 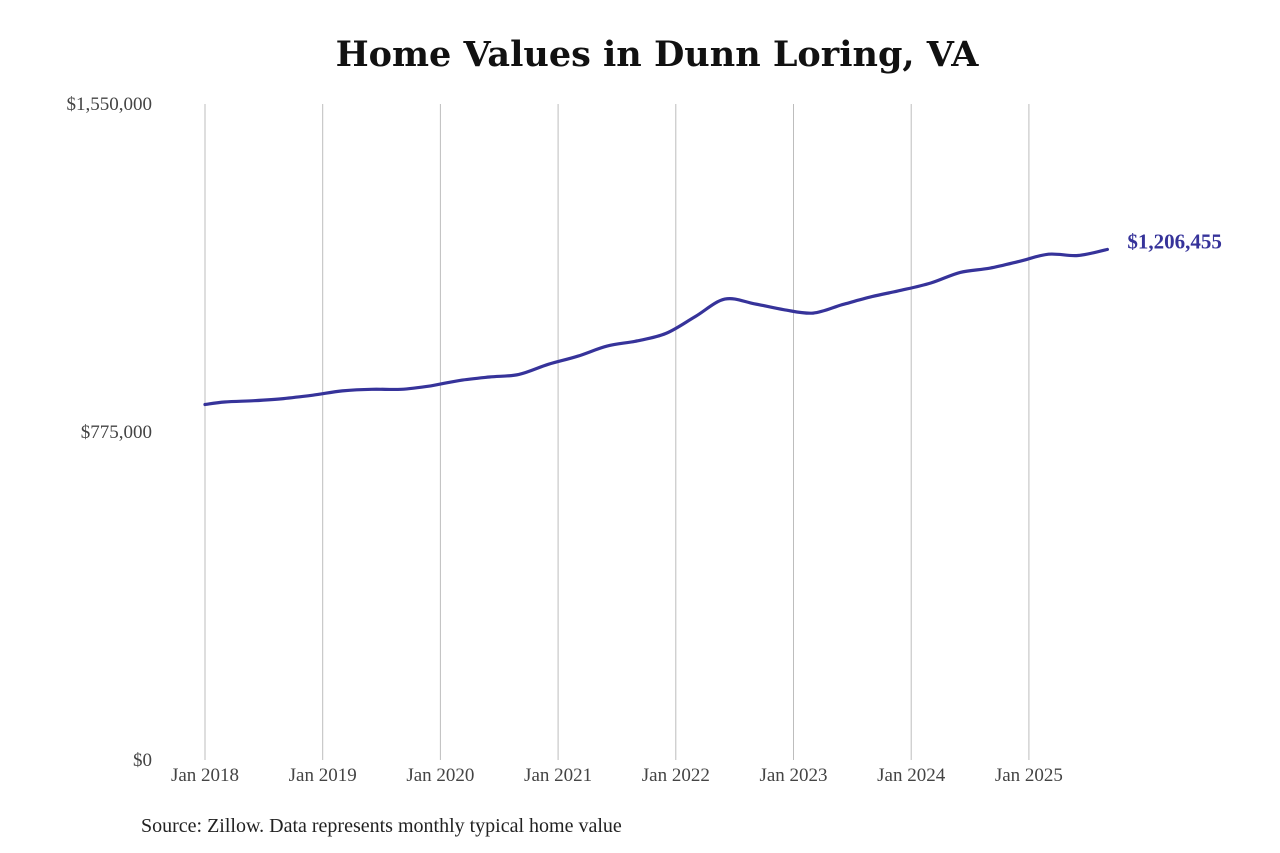 What do you see at coordinates (142, 760) in the screenshot?
I see `y-tick-label: $0` at bounding box center [142, 760].